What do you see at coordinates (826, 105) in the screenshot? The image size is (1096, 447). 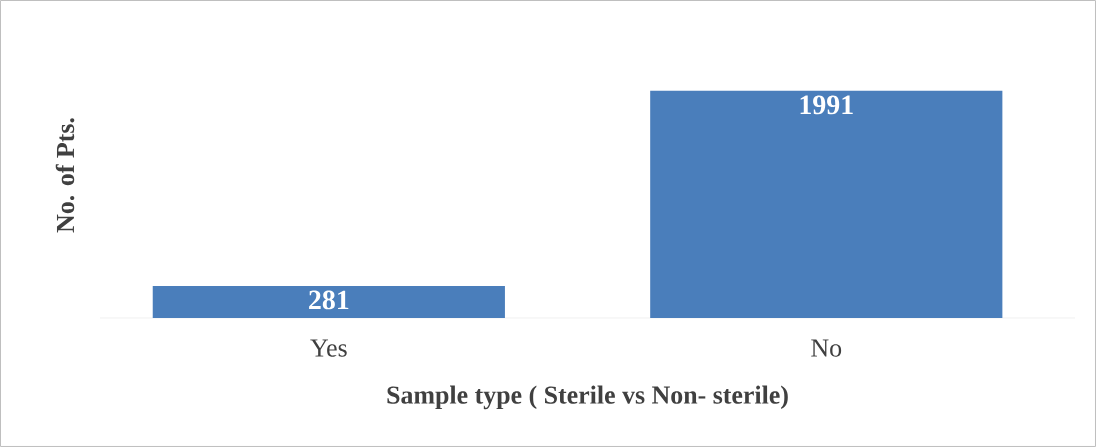 I see `data-label: 1991` at bounding box center [826, 105].